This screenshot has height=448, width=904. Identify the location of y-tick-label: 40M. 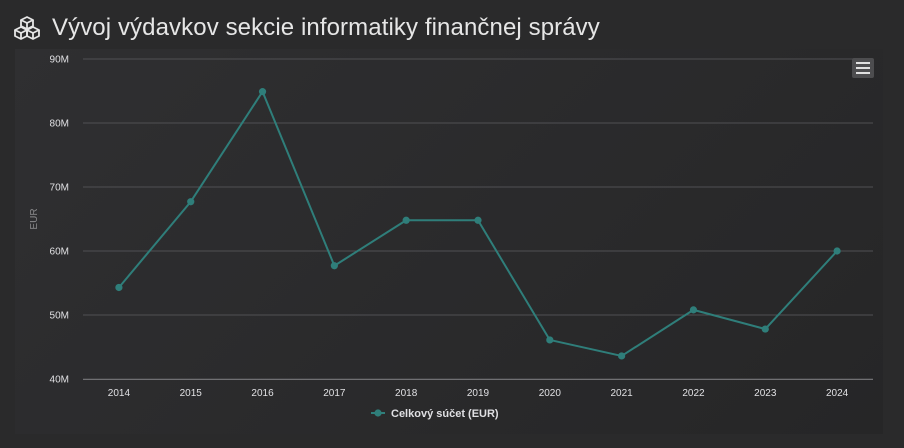
(59, 380).